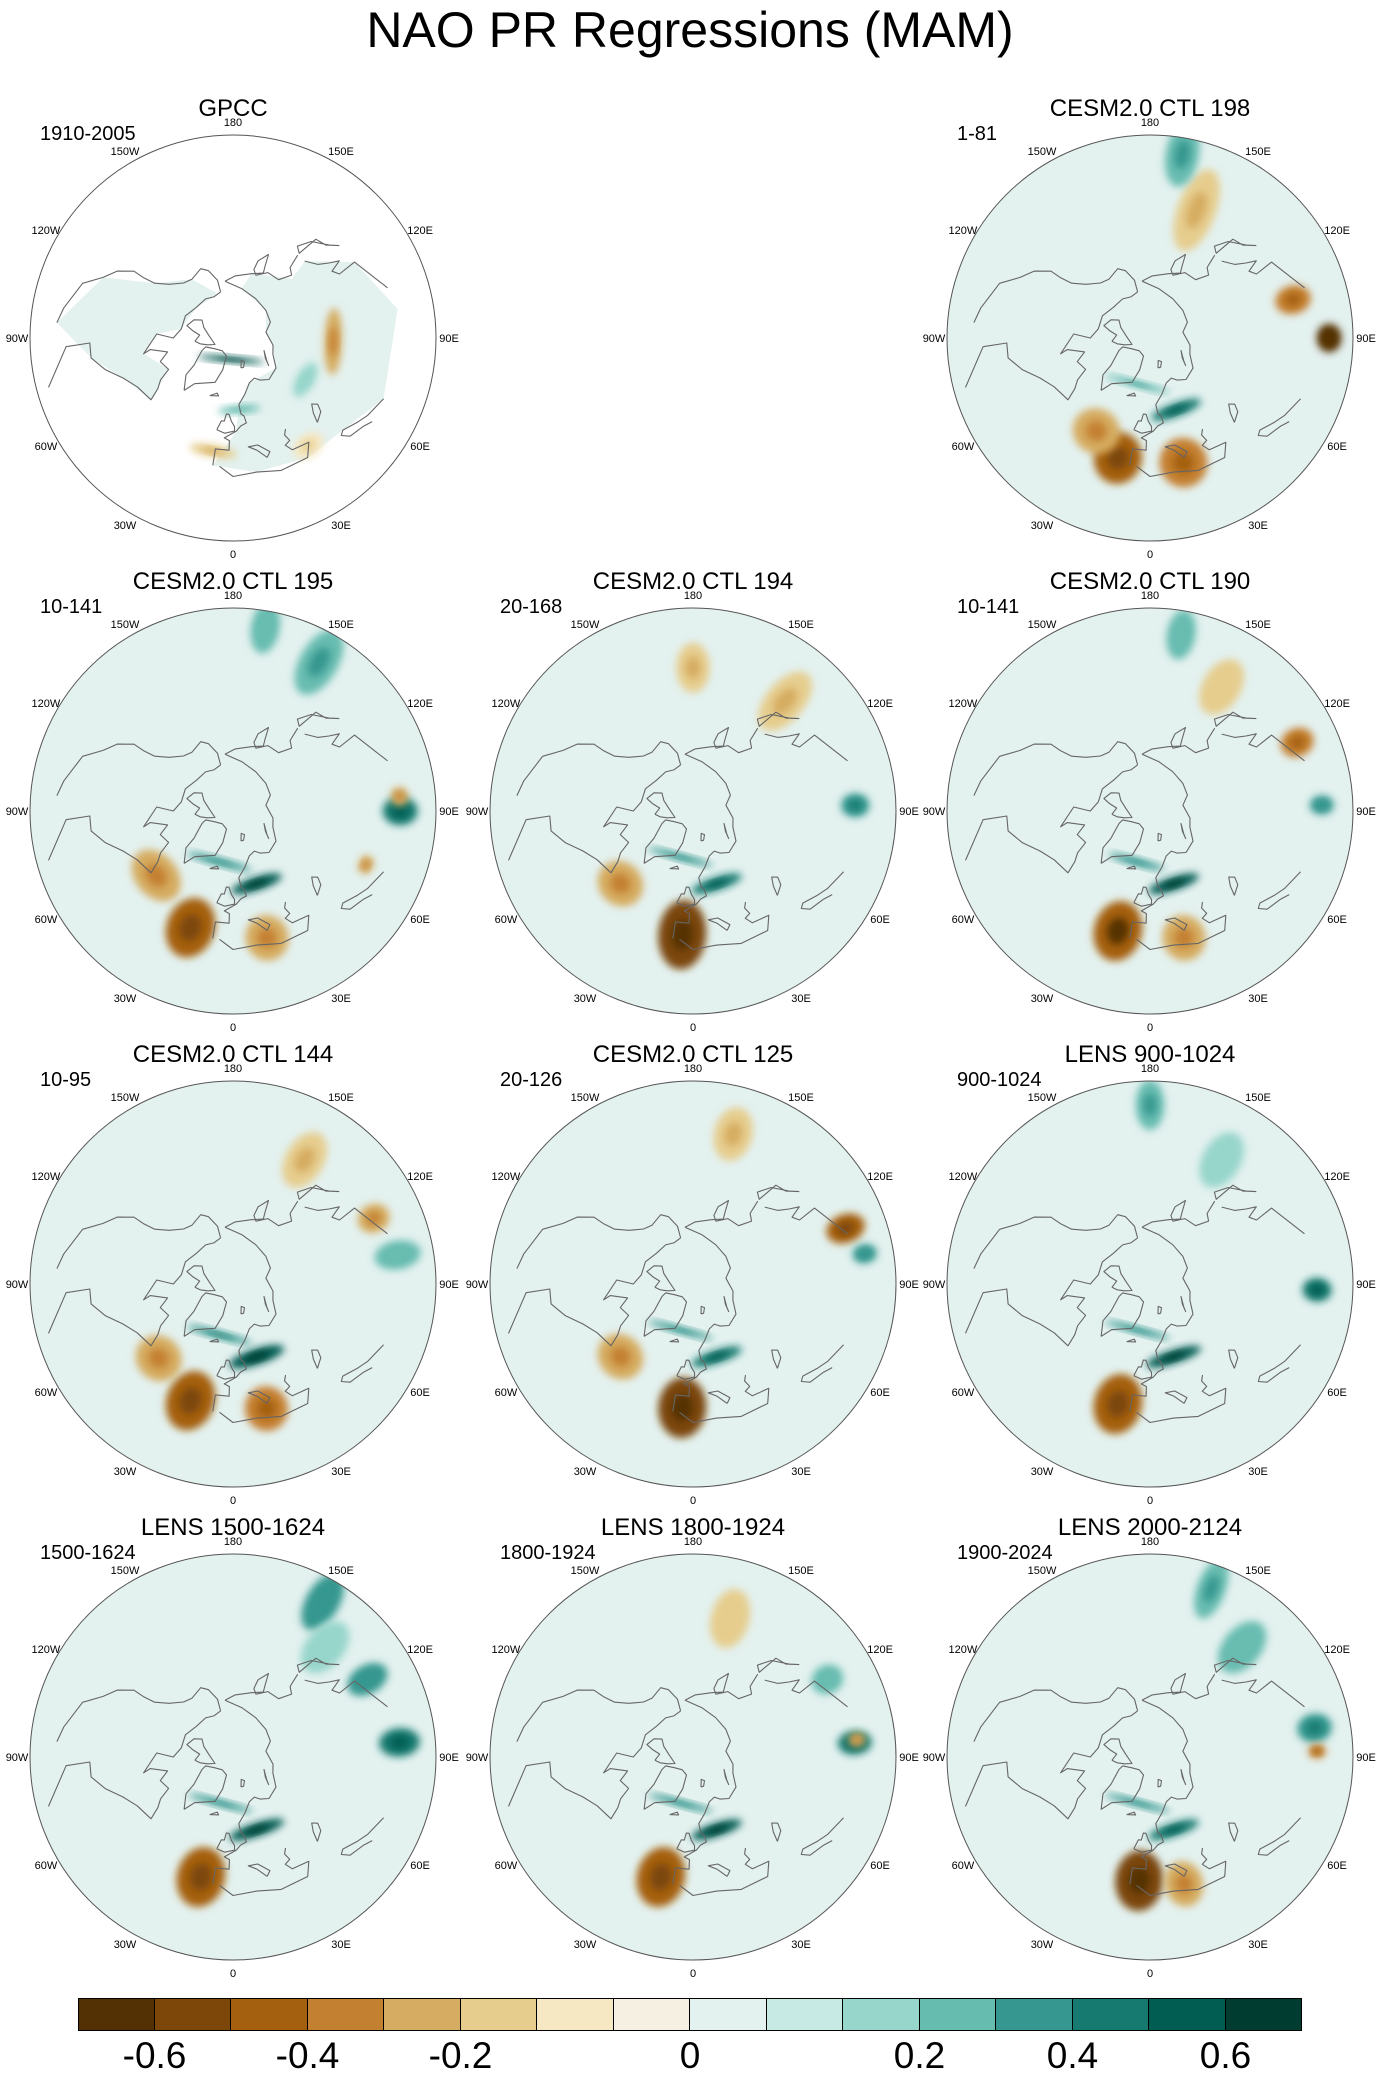 This screenshot has width=1380, height=2082. I want to click on panel-period: 1500-1624, so click(88, 1553).